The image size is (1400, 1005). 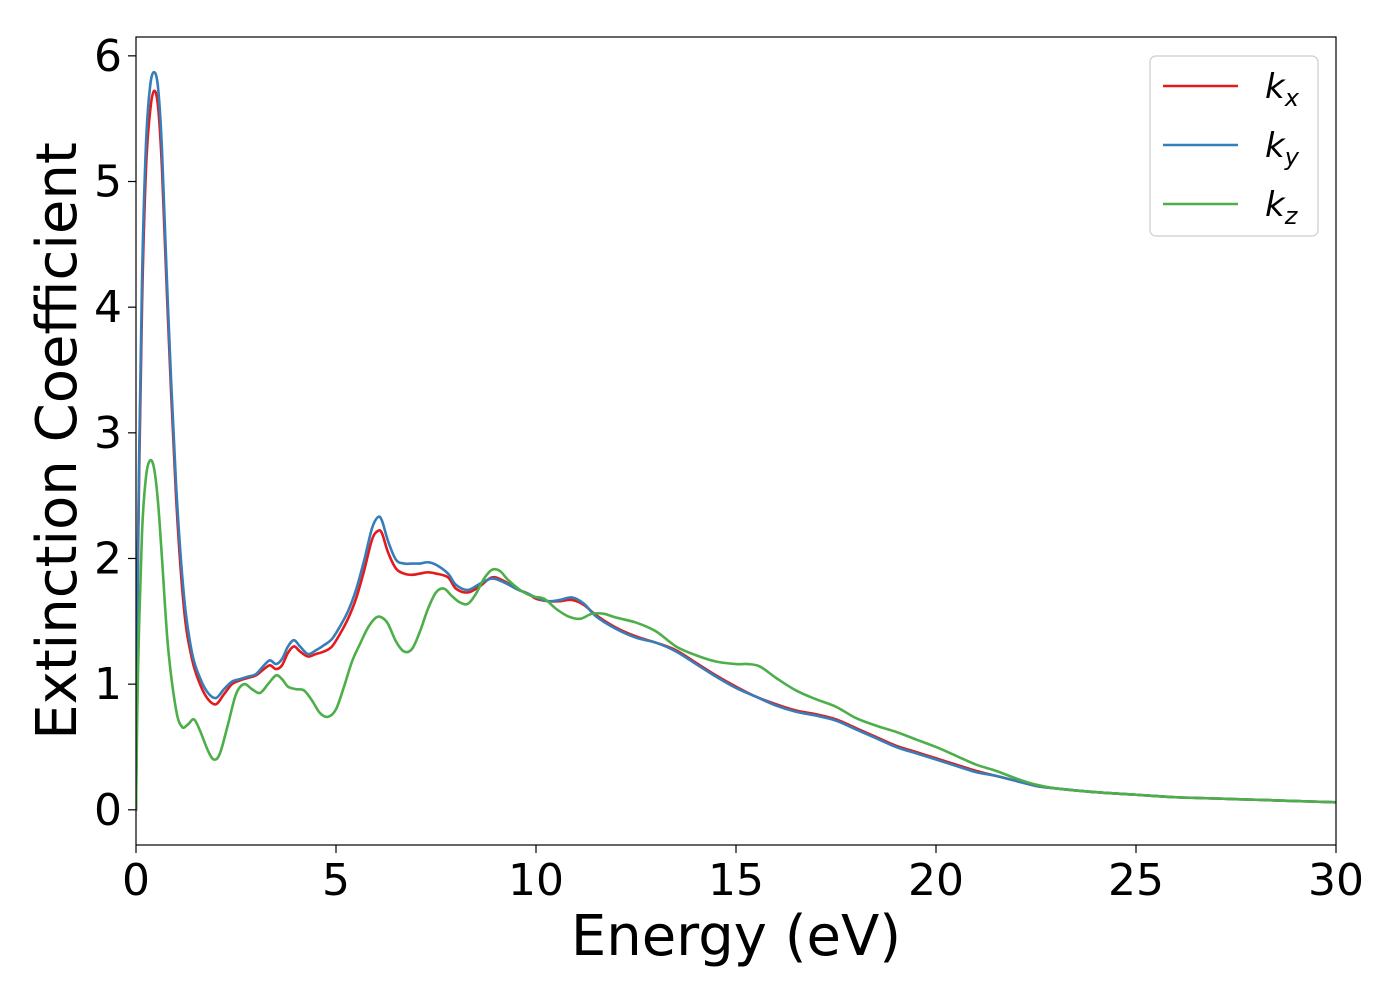 What do you see at coordinates (936, 880) in the screenshot?
I see `x-tick-label: 20` at bounding box center [936, 880].